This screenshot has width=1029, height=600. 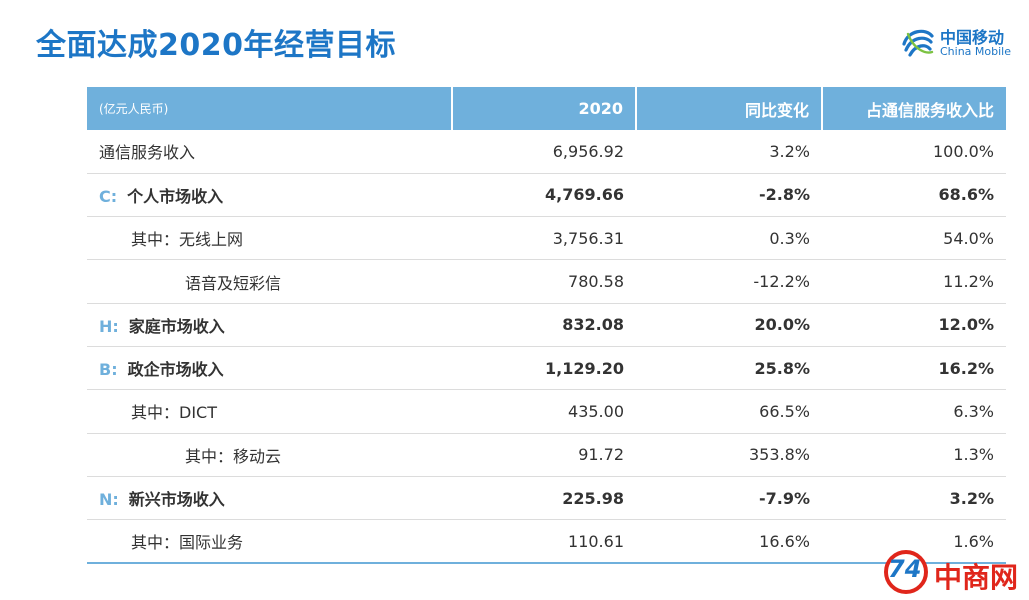 What do you see at coordinates (729, 152) in the screenshot?
I see `yoy-change-cell: 3.2%` at bounding box center [729, 152].